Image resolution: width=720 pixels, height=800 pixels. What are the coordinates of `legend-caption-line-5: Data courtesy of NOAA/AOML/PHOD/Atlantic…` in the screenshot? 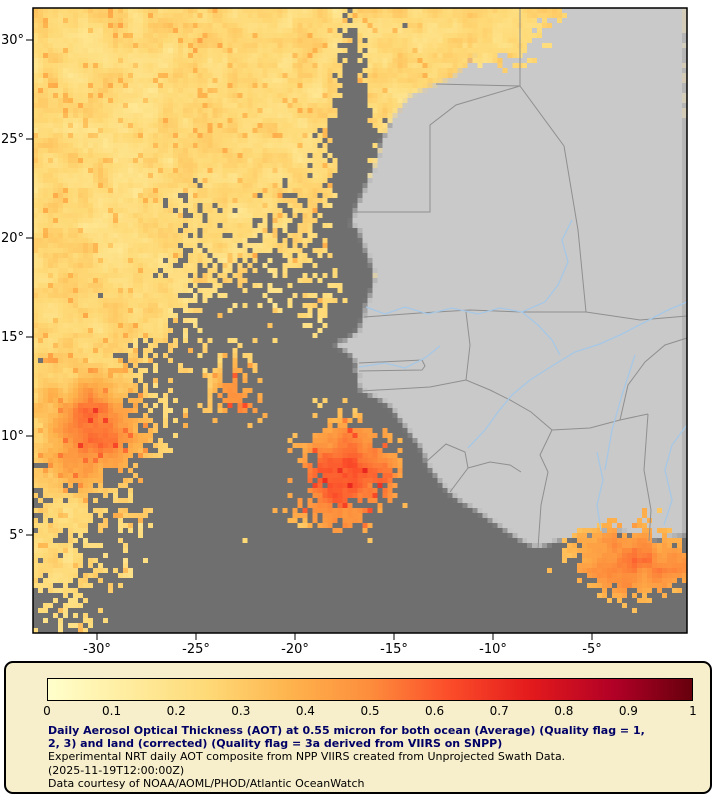 It's located at (206, 783).